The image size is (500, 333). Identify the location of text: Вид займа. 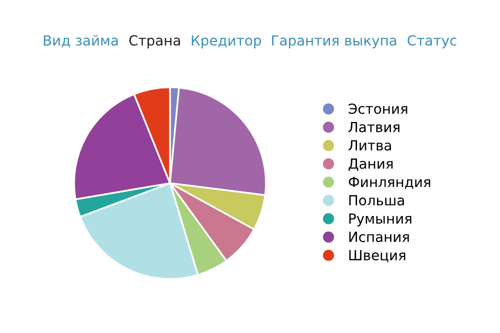
(81, 41).